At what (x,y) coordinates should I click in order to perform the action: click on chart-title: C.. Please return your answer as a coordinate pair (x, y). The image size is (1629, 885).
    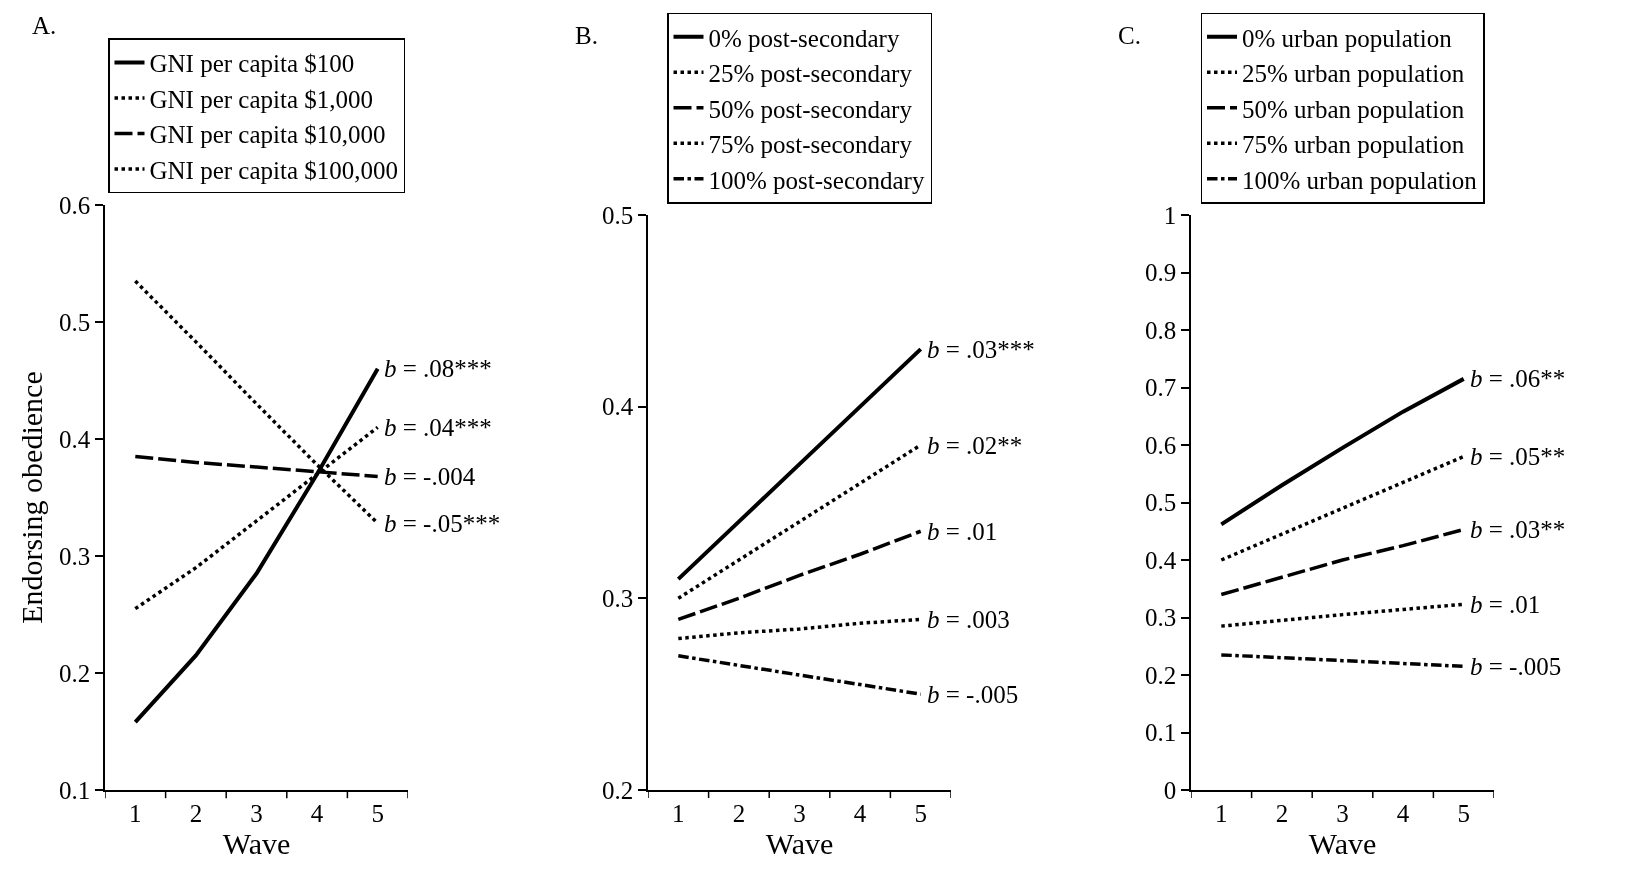
    Looking at the image, I should click on (1129, 35).